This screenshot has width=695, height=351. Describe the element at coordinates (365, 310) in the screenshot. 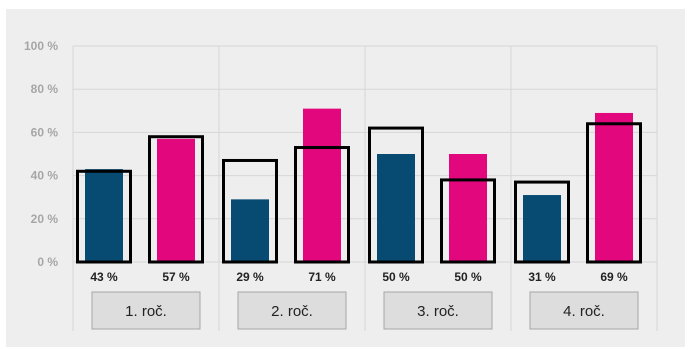

I see `category-labels: 1. roč. 2. roč. 3. roč. 4. roč.` at that location.